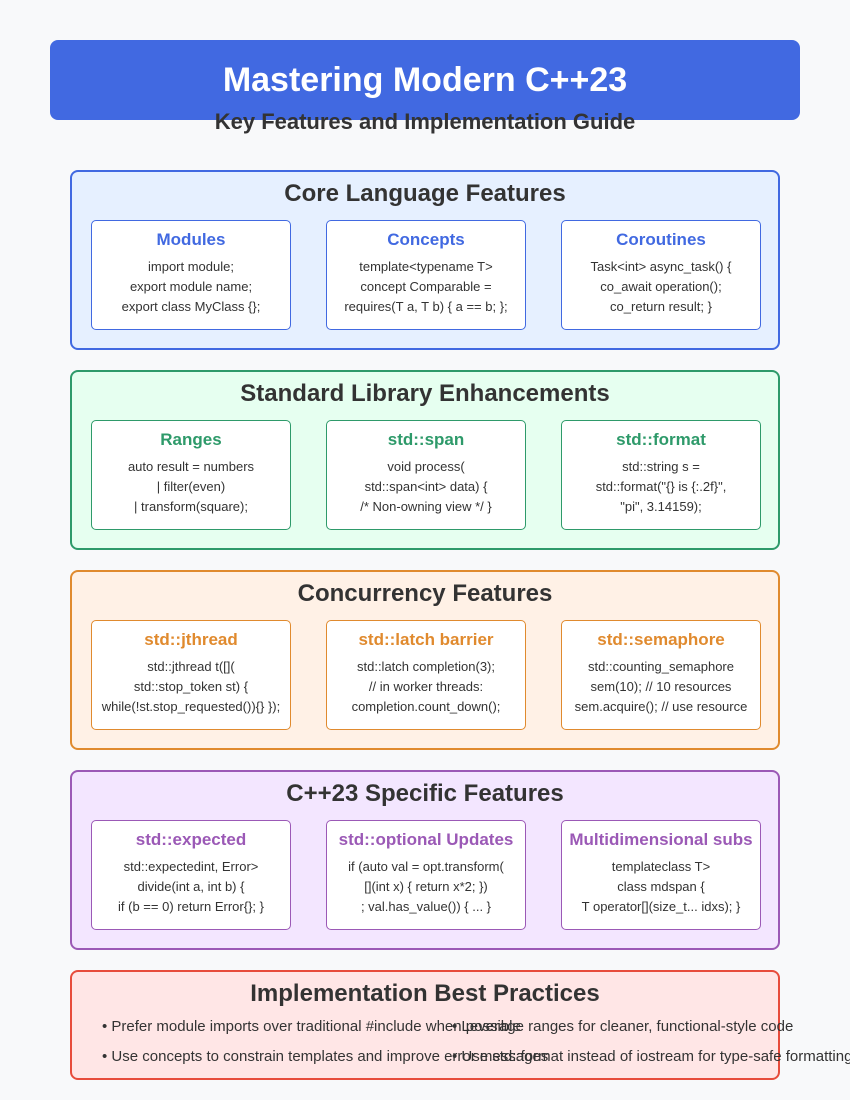 This screenshot has height=1100, width=850. What do you see at coordinates (191, 866) in the screenshot?
I see `code-line: std::expectedint, Error>` at bounding box center [191, 866].